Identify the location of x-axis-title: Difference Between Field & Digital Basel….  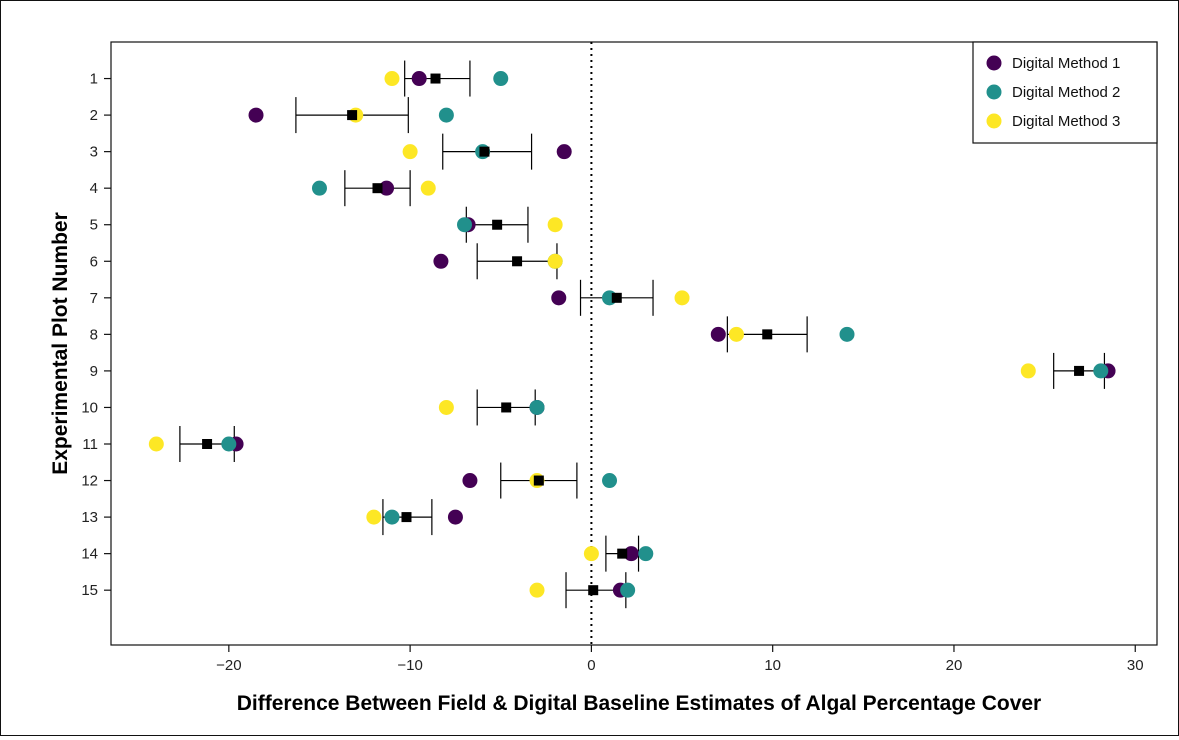
(639, 703).